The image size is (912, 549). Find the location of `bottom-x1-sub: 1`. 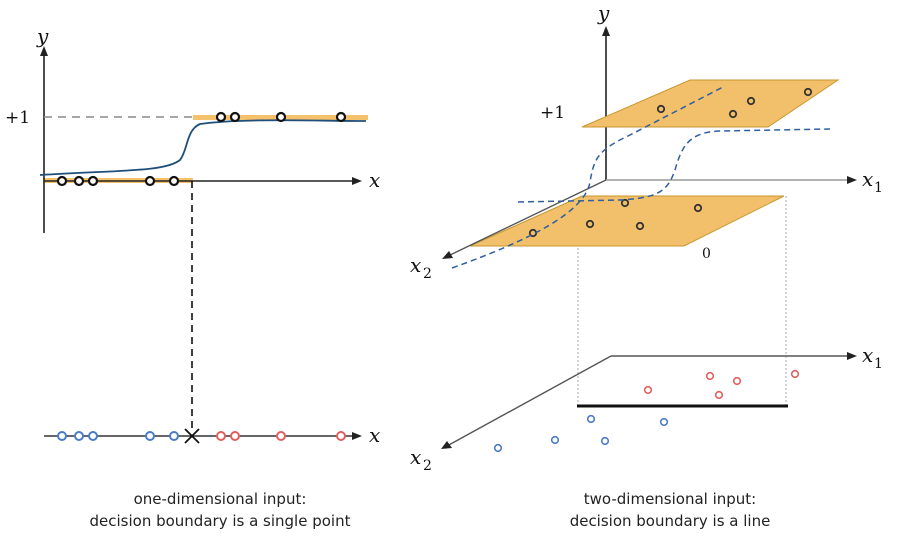

bottom-x1-sub: 1 is located at coordinates (878, 364).